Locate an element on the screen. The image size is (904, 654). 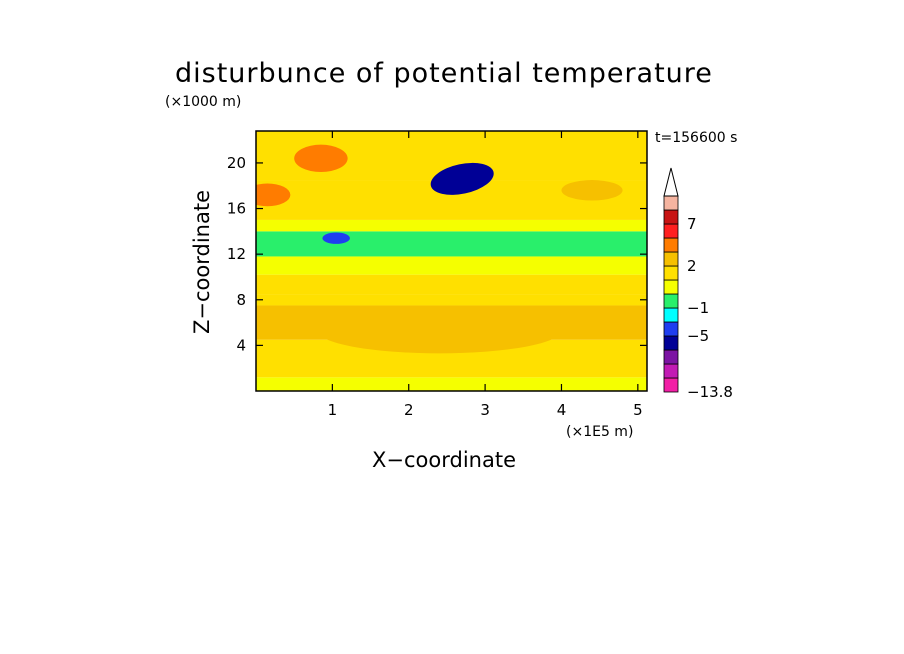
x-tick-label-0: 1 is located at coordinates (333, 410).